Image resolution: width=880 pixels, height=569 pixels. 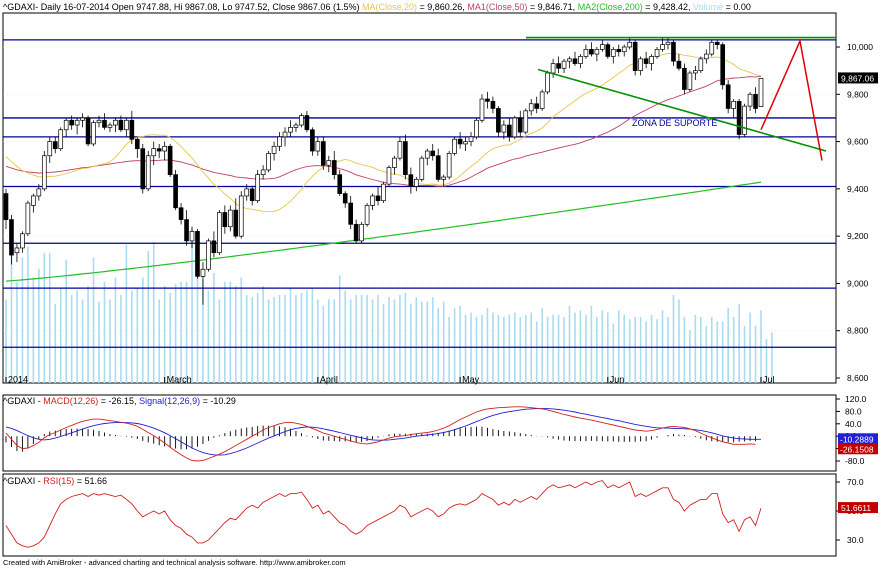 What do you see at coordinates (858, 283) in the screenshot?
I see `price-y-tick-label: 9,000` at bounding box center [858, 283].